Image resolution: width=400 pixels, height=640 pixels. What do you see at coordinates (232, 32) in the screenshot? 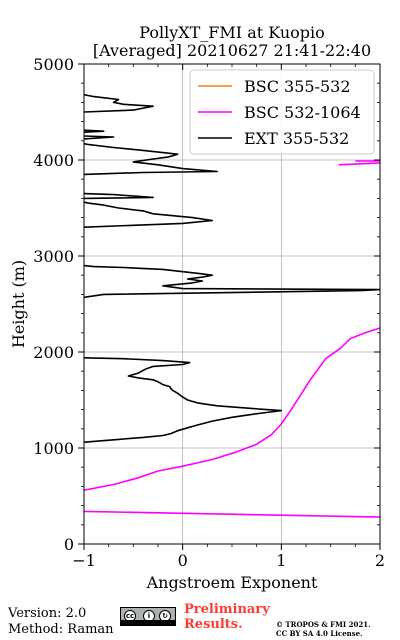
I see `chart-title-line1: PollyXT_FMI at Kuopio` at bounding box center [232, 32].